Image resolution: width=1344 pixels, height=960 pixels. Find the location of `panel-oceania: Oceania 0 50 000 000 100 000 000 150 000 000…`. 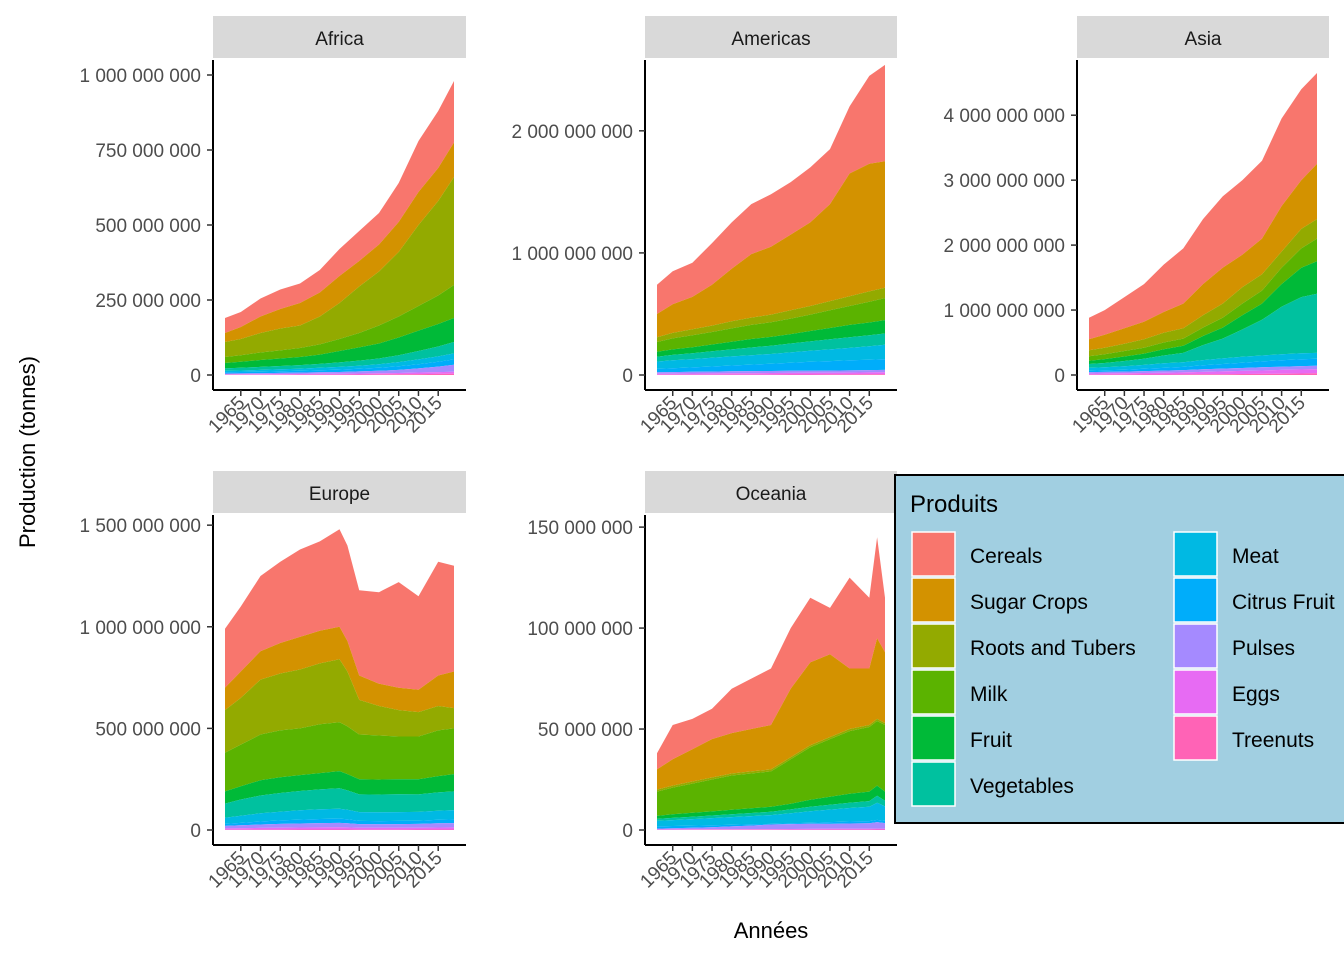

panel-oceania: Oceania 0 50 000 000 100 000 000 150 000 000… is located at coordinates (712, 681).